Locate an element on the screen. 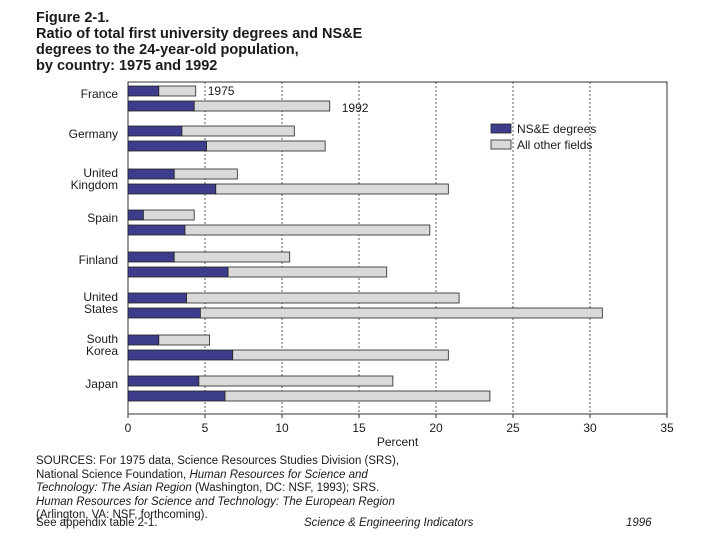 The height and width of the screenshot is (540, 720). category-label: States is located at coordinates (101, 309).